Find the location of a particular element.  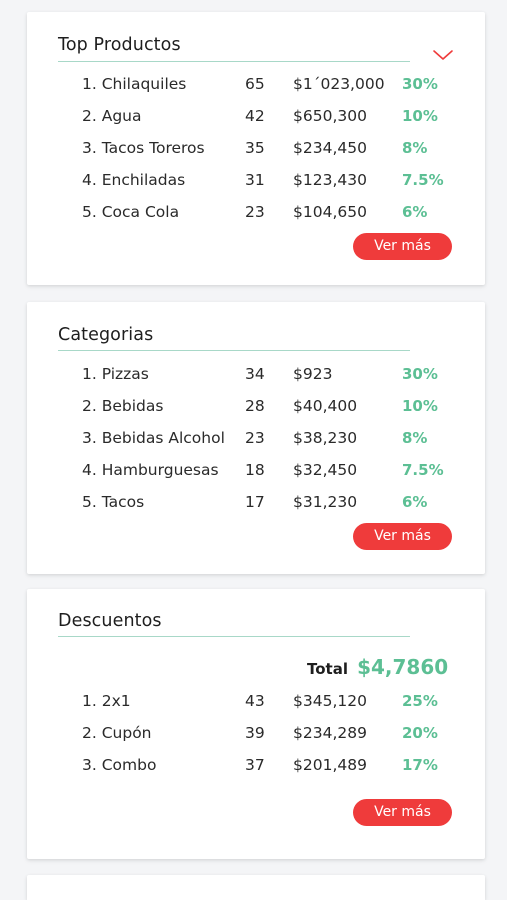

category-qty: 28 is located at coordinates (255, 406).